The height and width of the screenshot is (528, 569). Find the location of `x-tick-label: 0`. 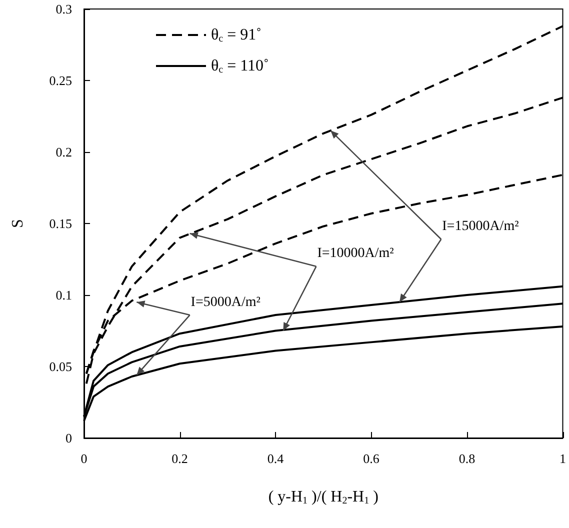

x-tick-label: 0 is located at coordinates (84, 458).